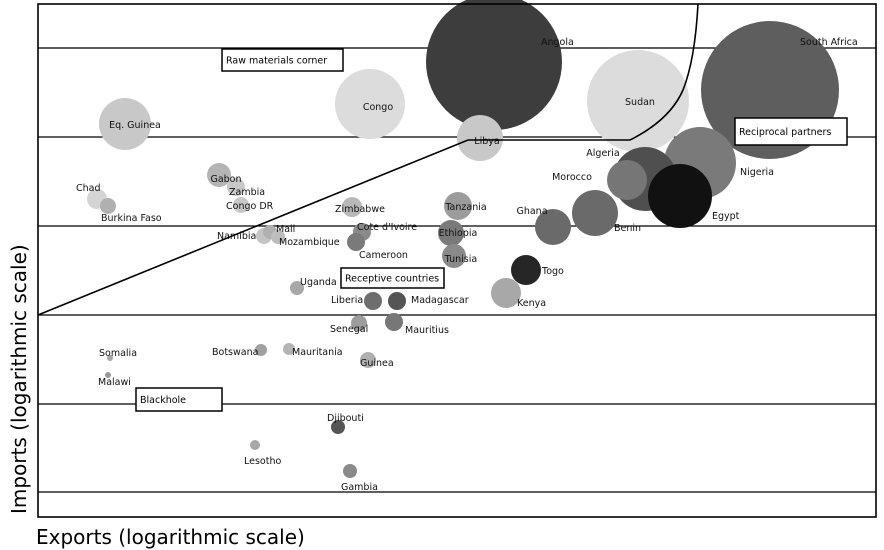 The width and height of the screenshot is (884, 550). I want to click on bubble-label-liberia: Liberia, so click(347, 300).